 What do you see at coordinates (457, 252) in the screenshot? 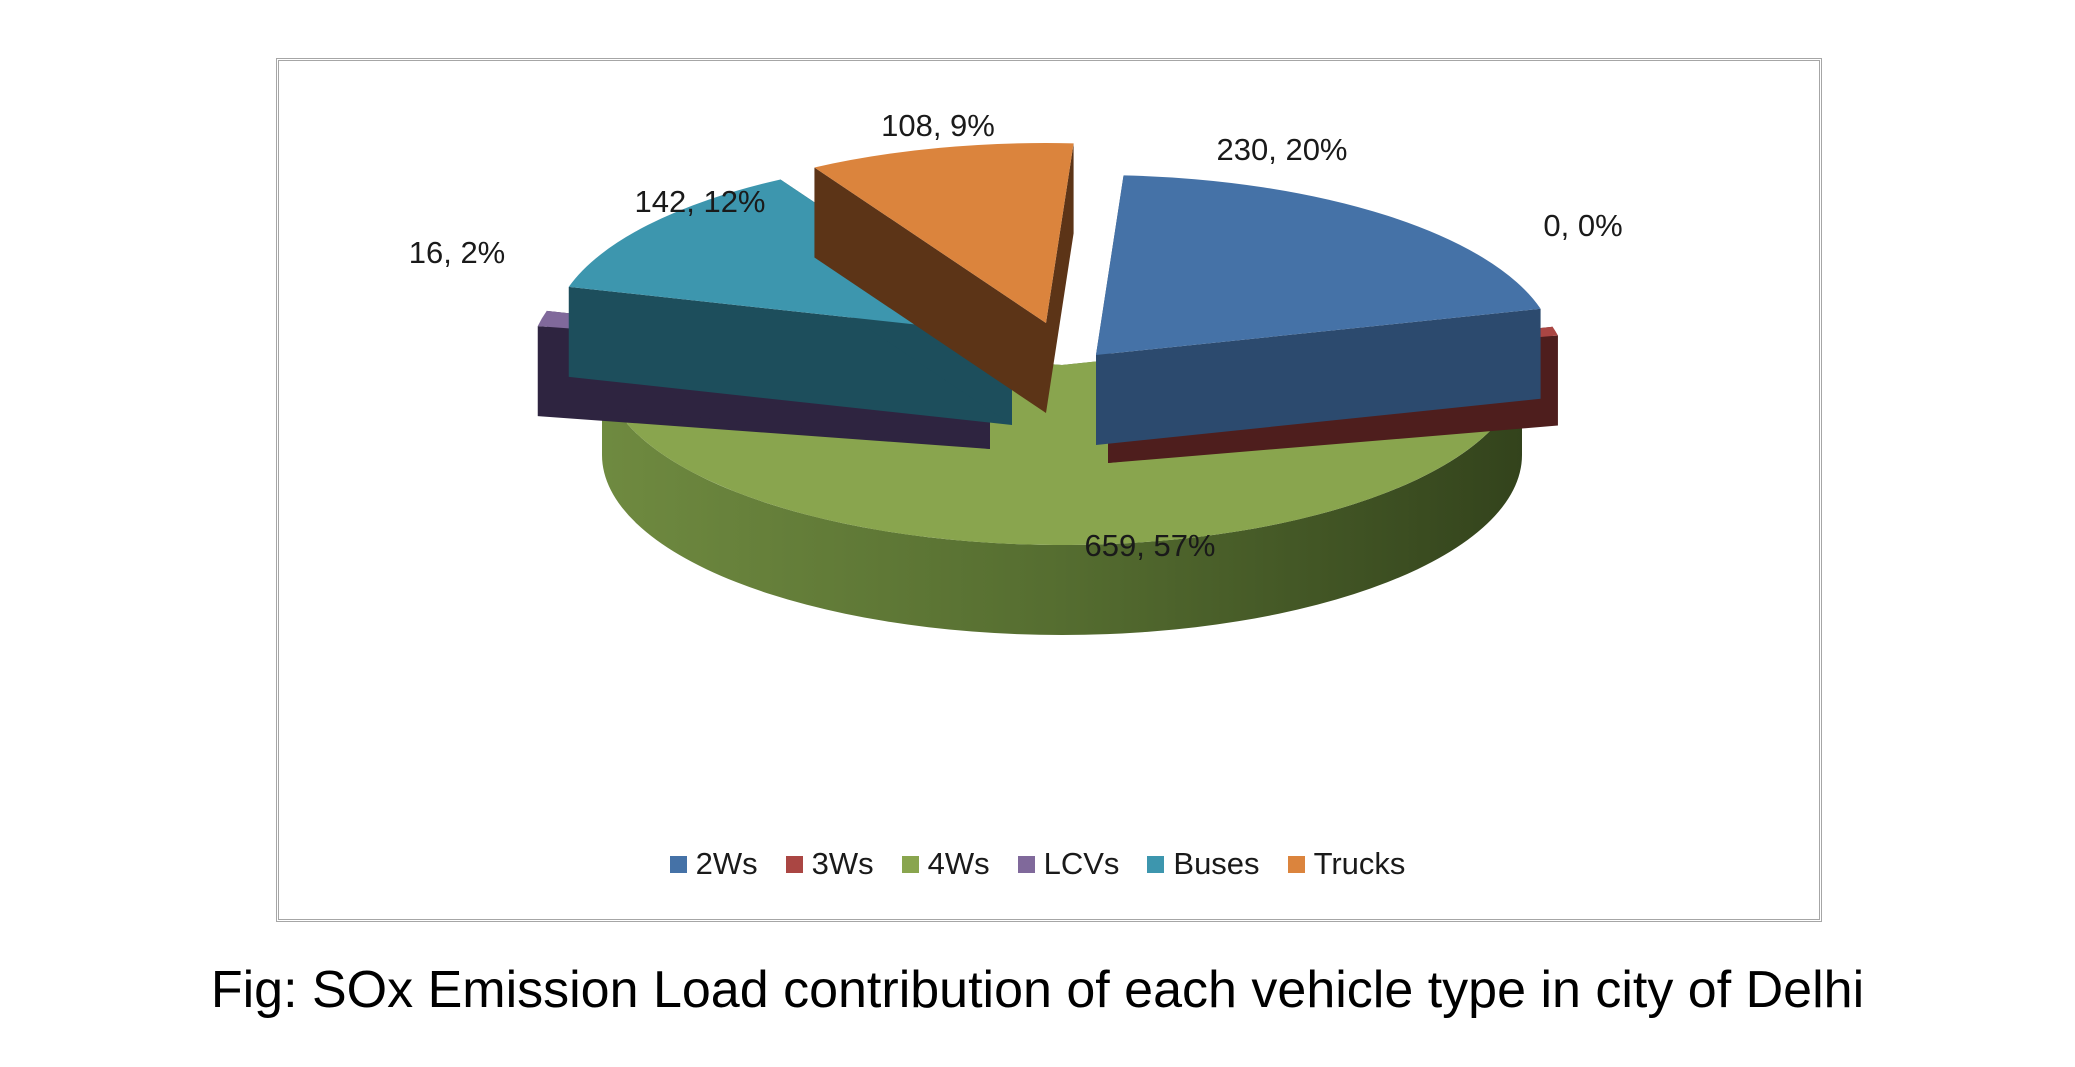
I see `data-label-lcvs: 16, 2%` at bounding box center [457, 252].